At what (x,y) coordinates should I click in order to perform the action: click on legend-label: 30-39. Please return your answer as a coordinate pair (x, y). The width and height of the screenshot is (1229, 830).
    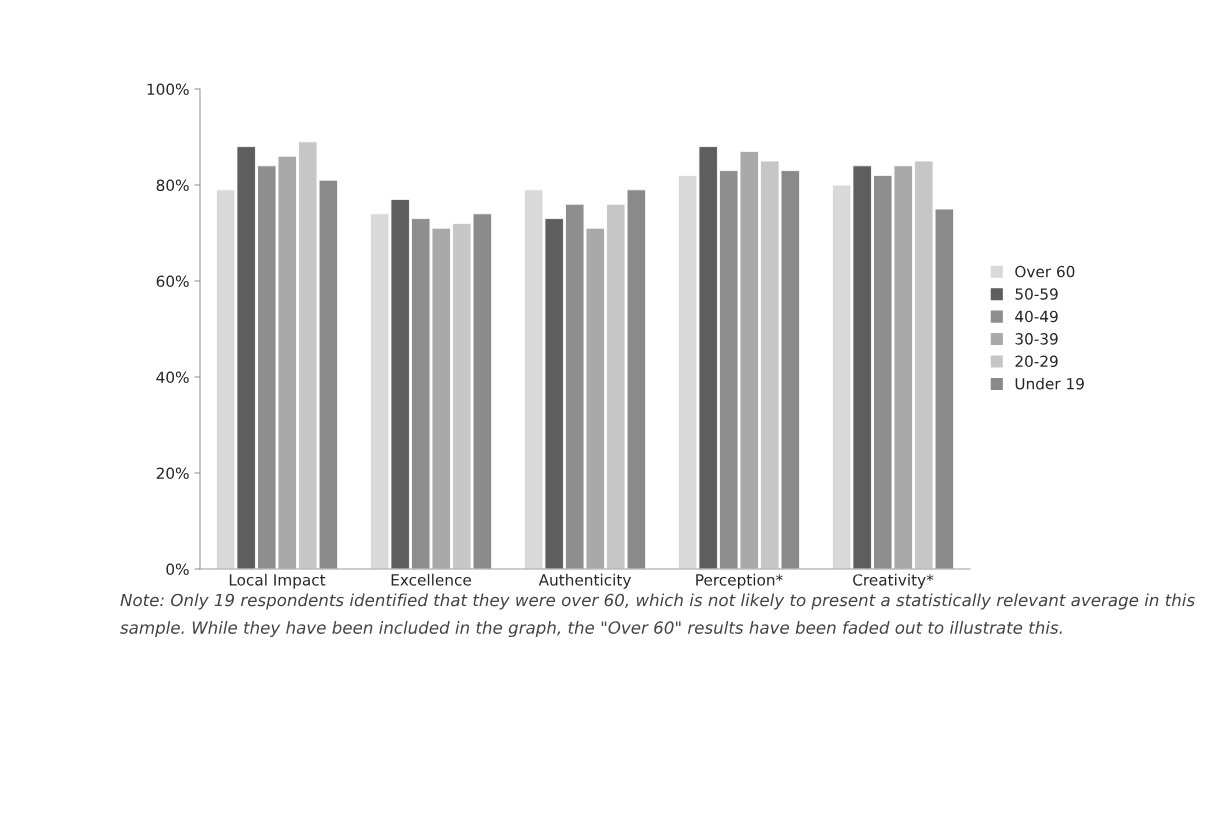
    Looking at the image, I should click on (1036, 339).